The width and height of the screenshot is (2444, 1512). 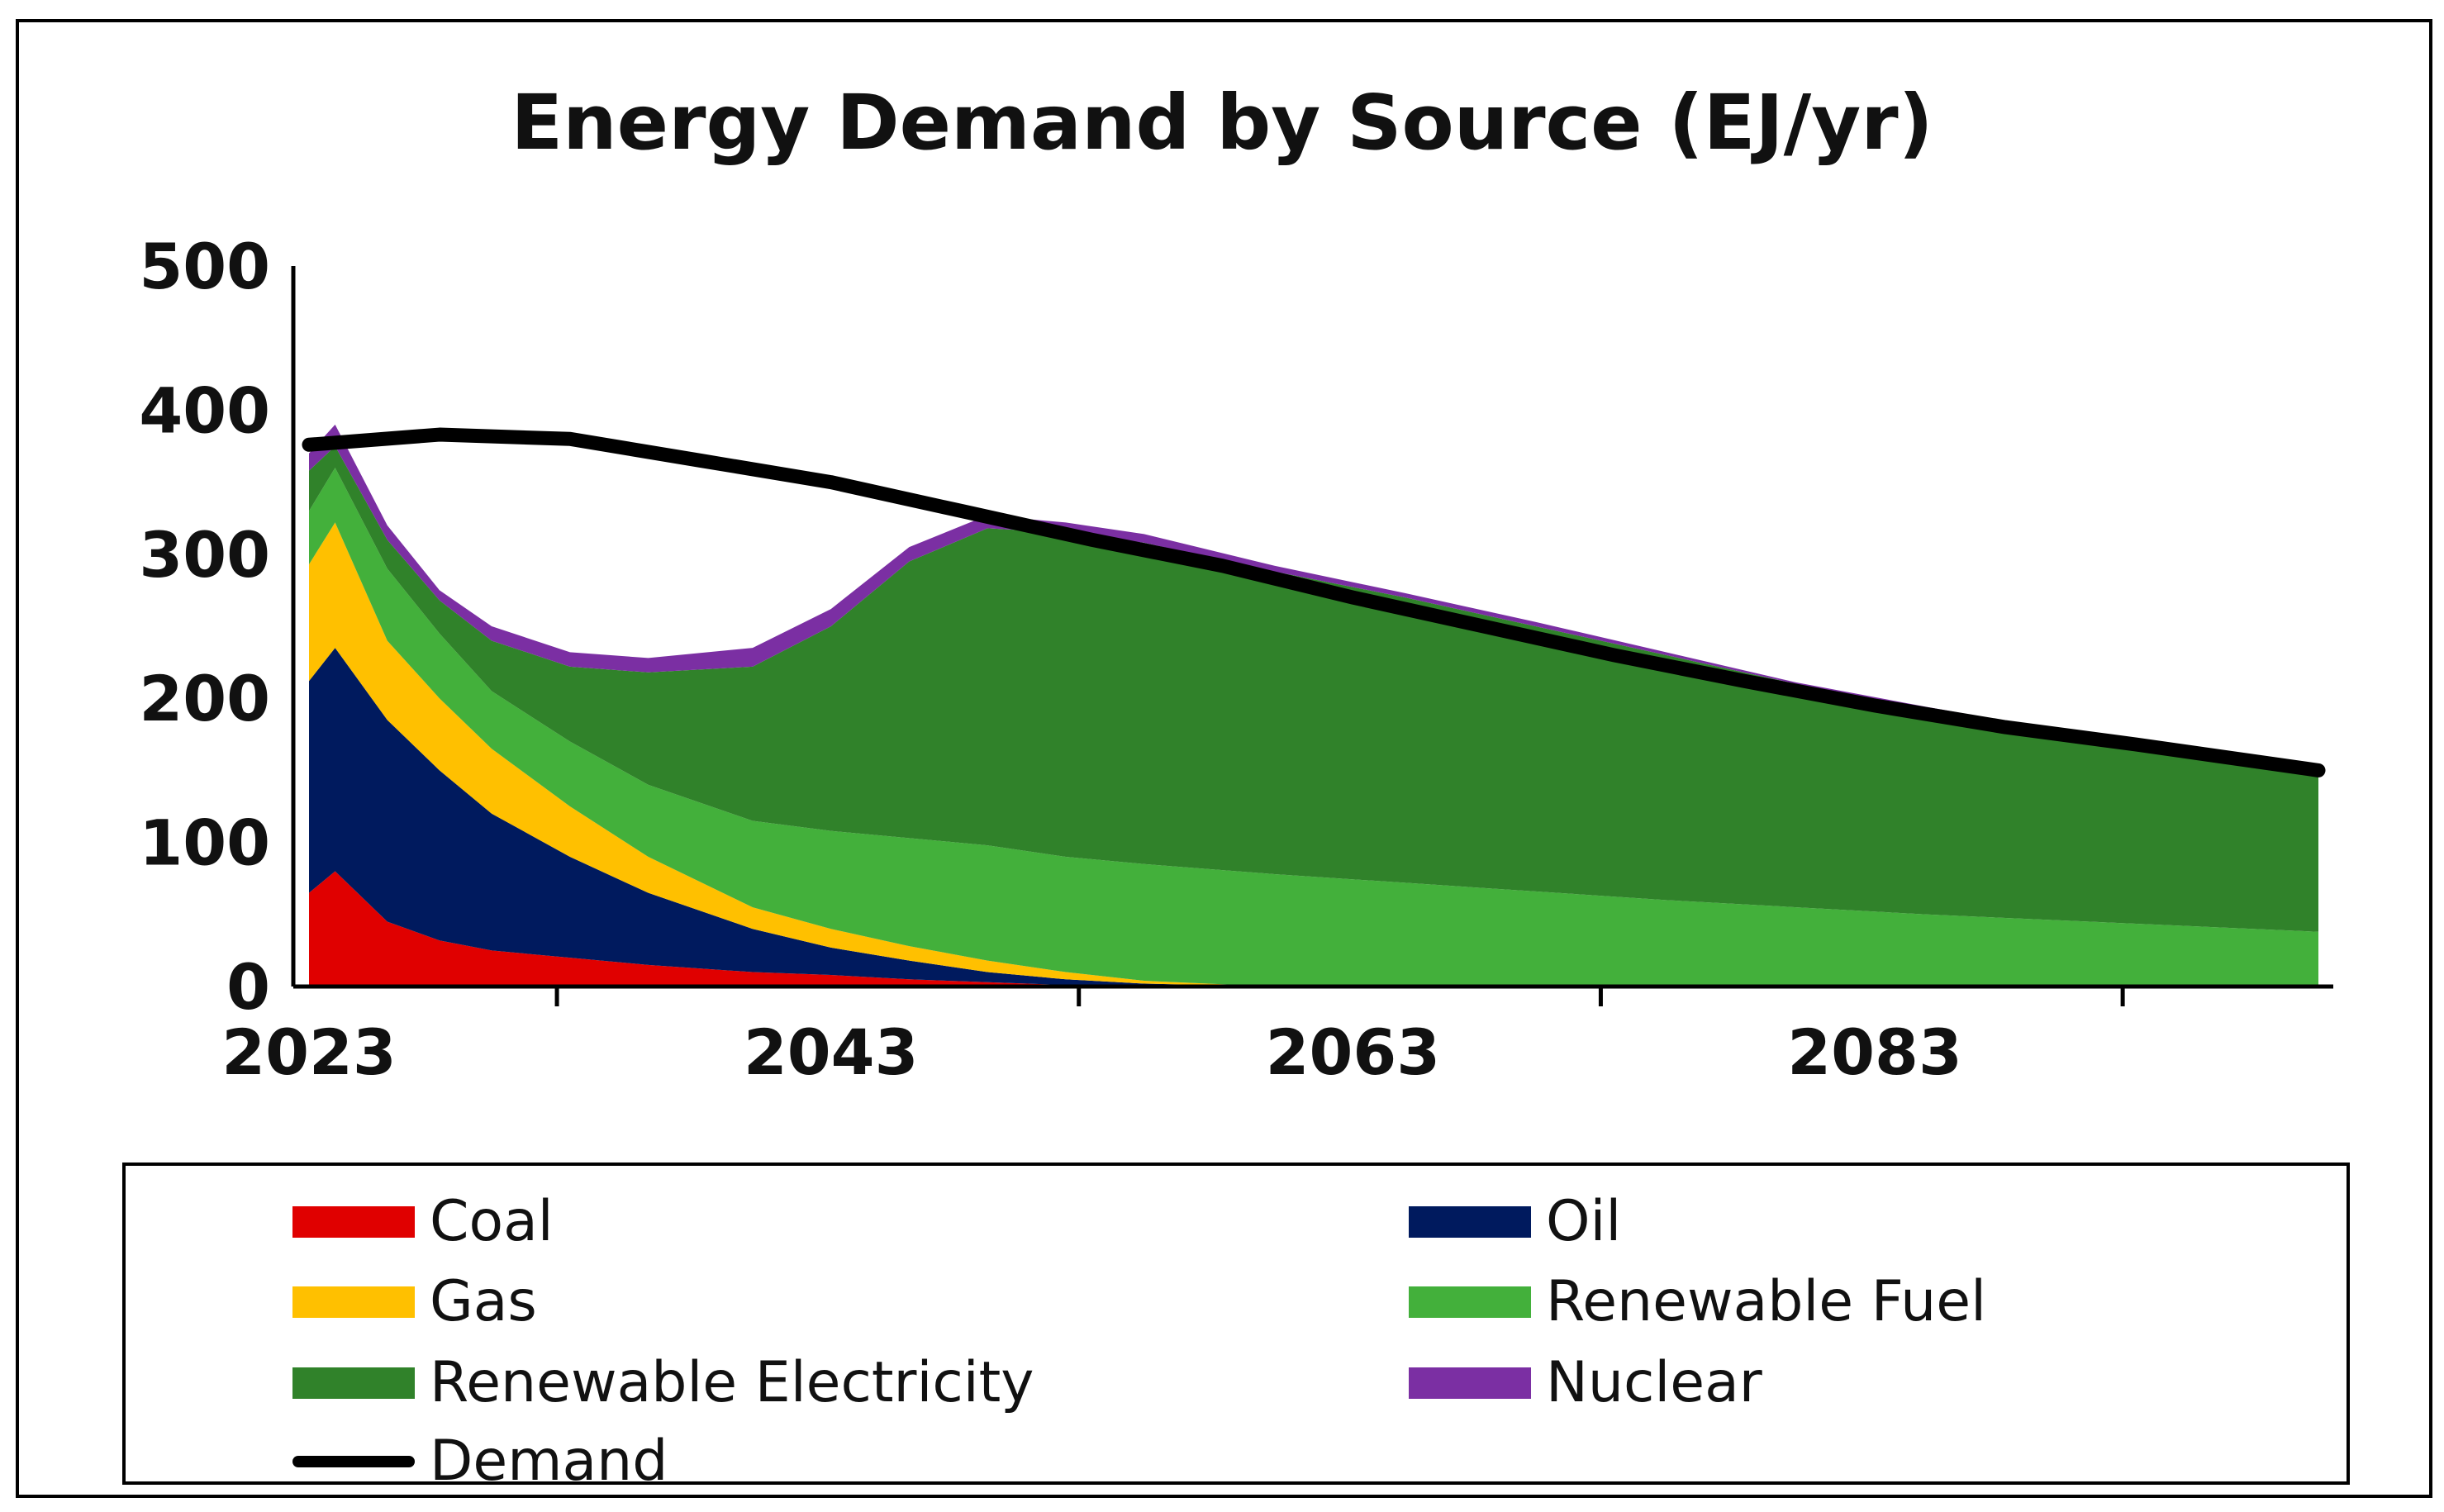 What do you see at coordinates (831, 1052) in the screenshot?
I see `x-tick-label: 2043` at bounding box center [831, 1052].